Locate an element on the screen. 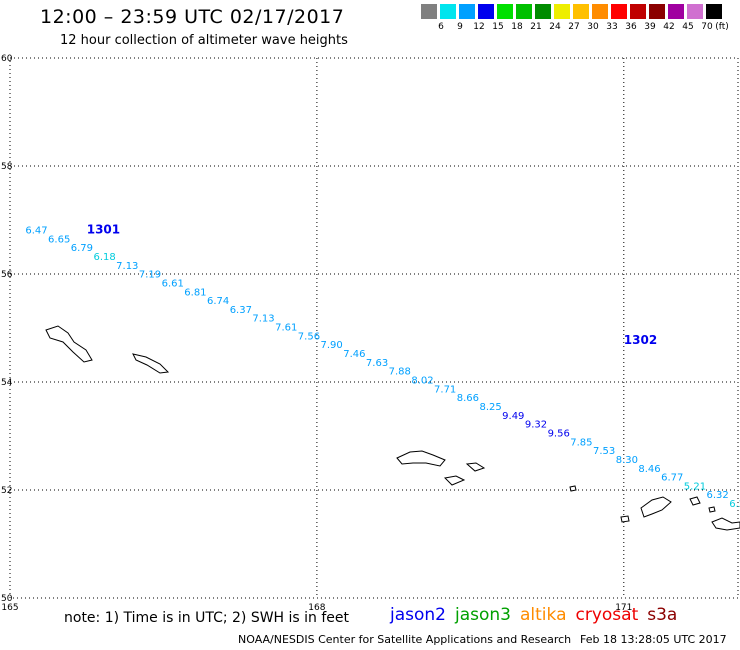 This screenshot has width=740, height=650. lat-label: 60 is located at coordinates (7, 59).